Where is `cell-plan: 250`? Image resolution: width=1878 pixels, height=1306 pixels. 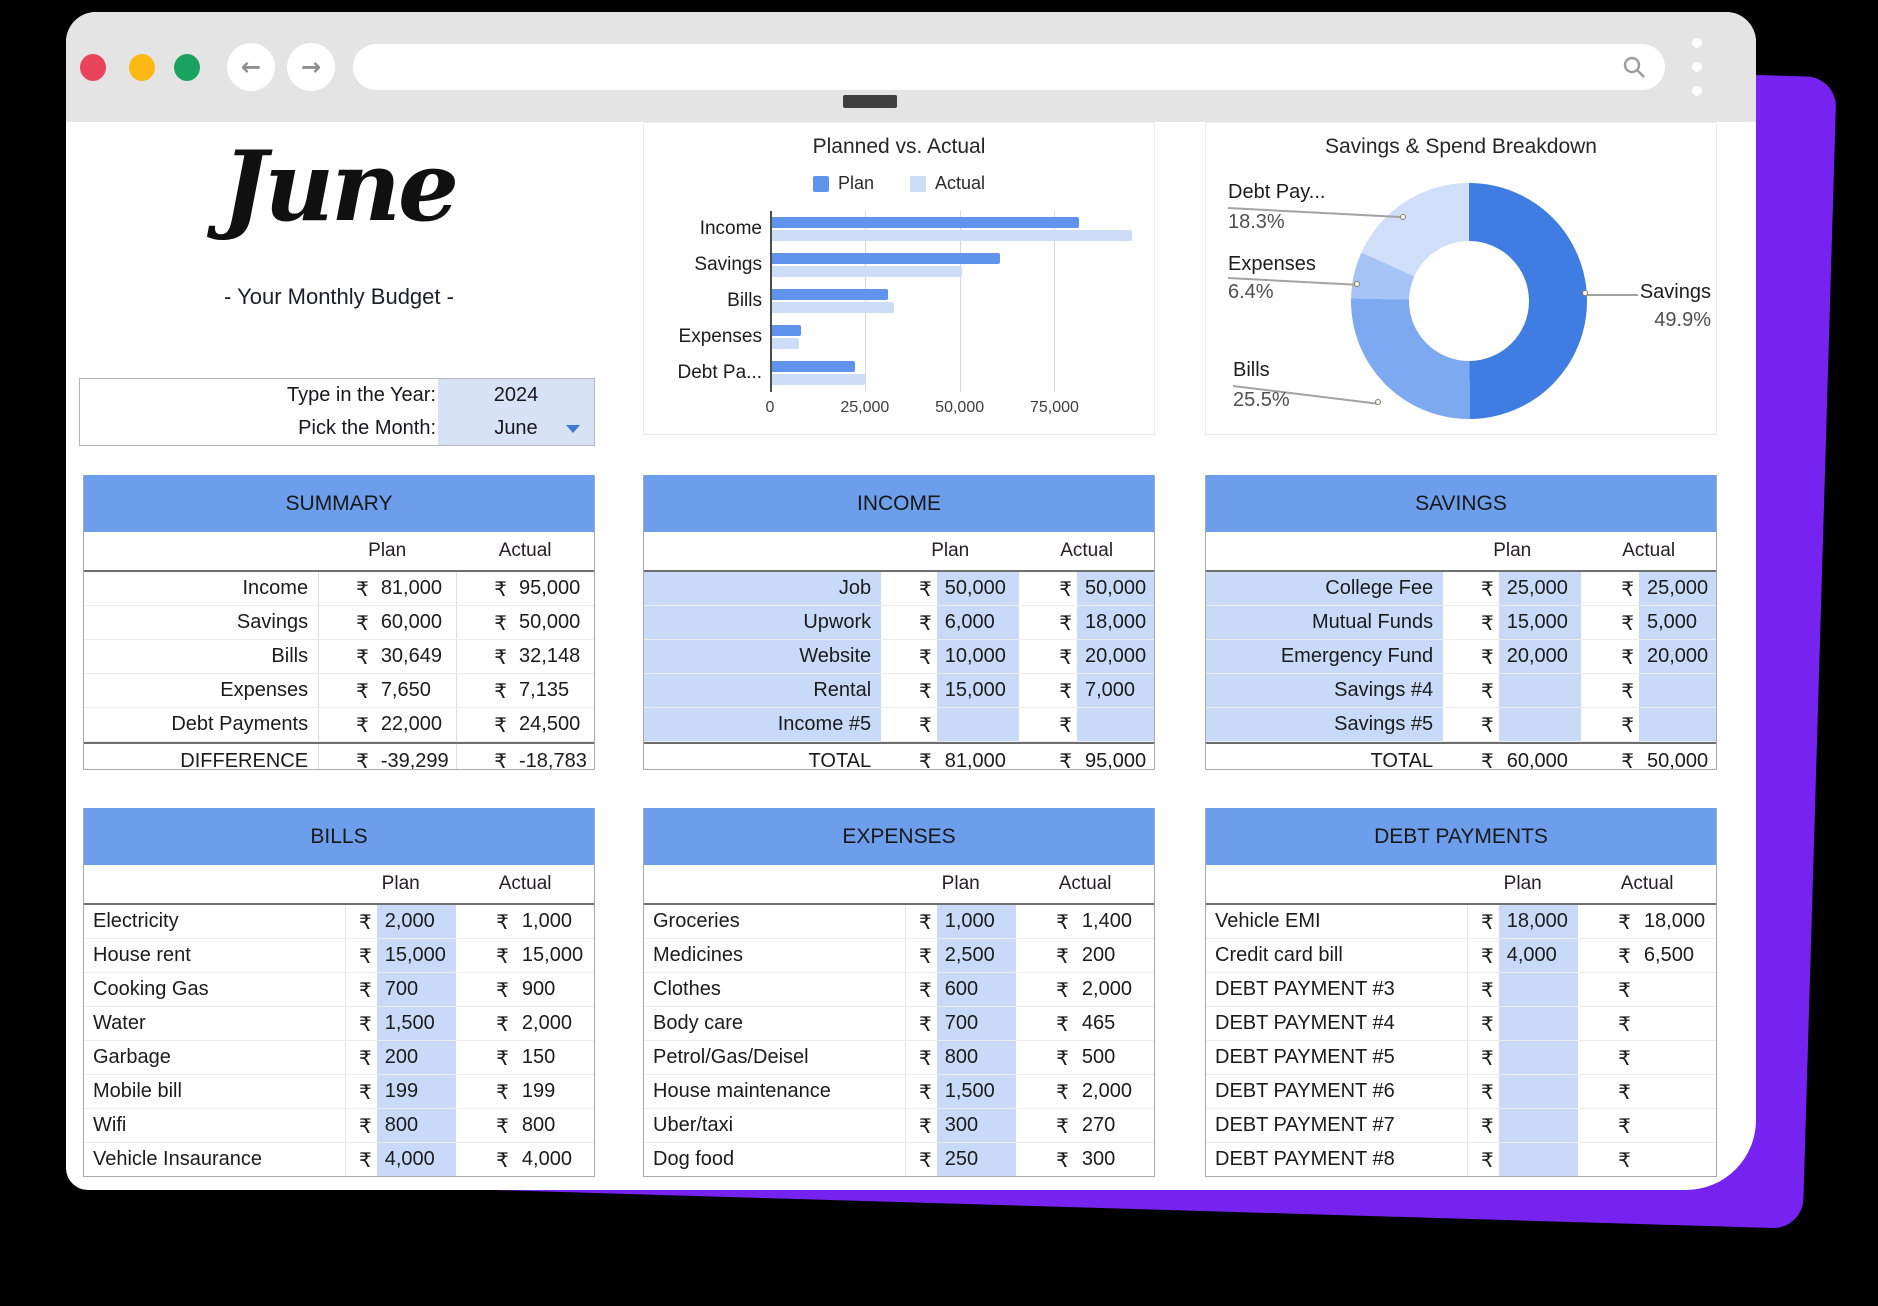
cell-plan: 250 is located at coordinates (976, 1159).